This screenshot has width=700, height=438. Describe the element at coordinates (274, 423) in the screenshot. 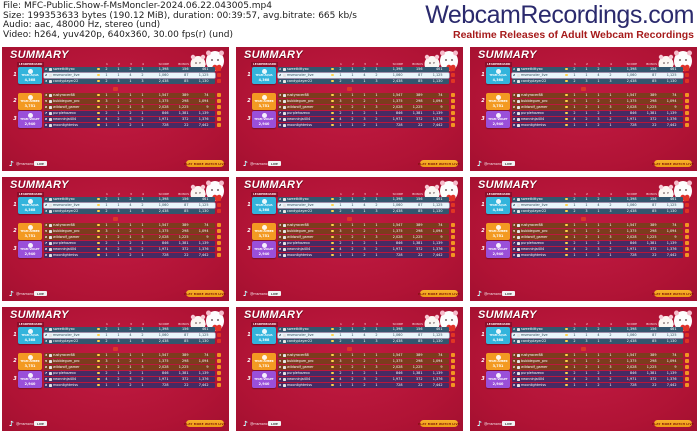

I see `watermark-badge: LIVE` at that location.